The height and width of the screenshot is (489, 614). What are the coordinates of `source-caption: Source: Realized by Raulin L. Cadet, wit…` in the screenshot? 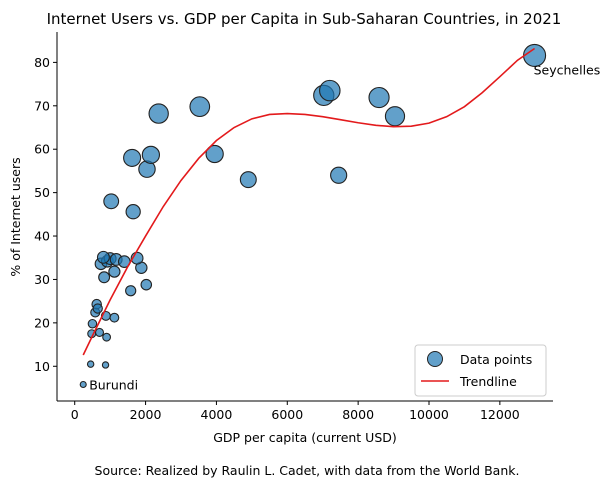 It's located at (307, 470).